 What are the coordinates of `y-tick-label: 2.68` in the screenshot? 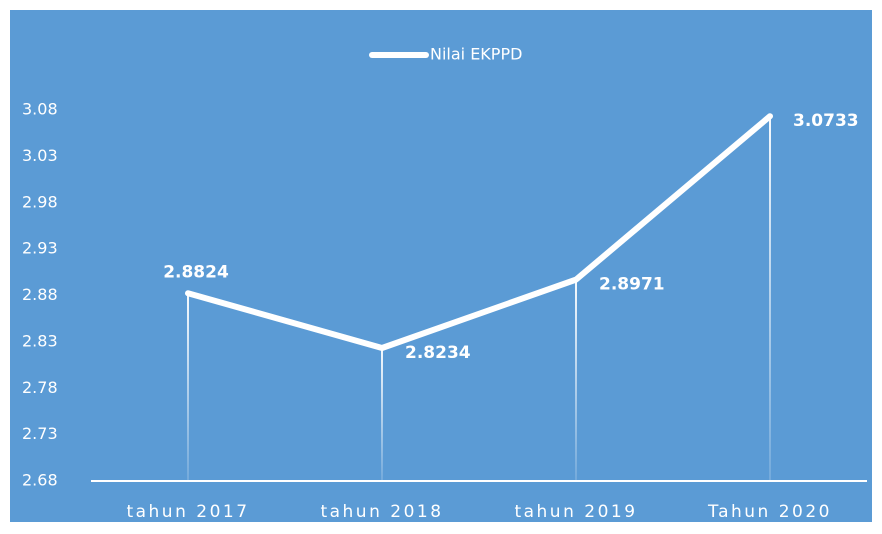 It's located at (40, 480).